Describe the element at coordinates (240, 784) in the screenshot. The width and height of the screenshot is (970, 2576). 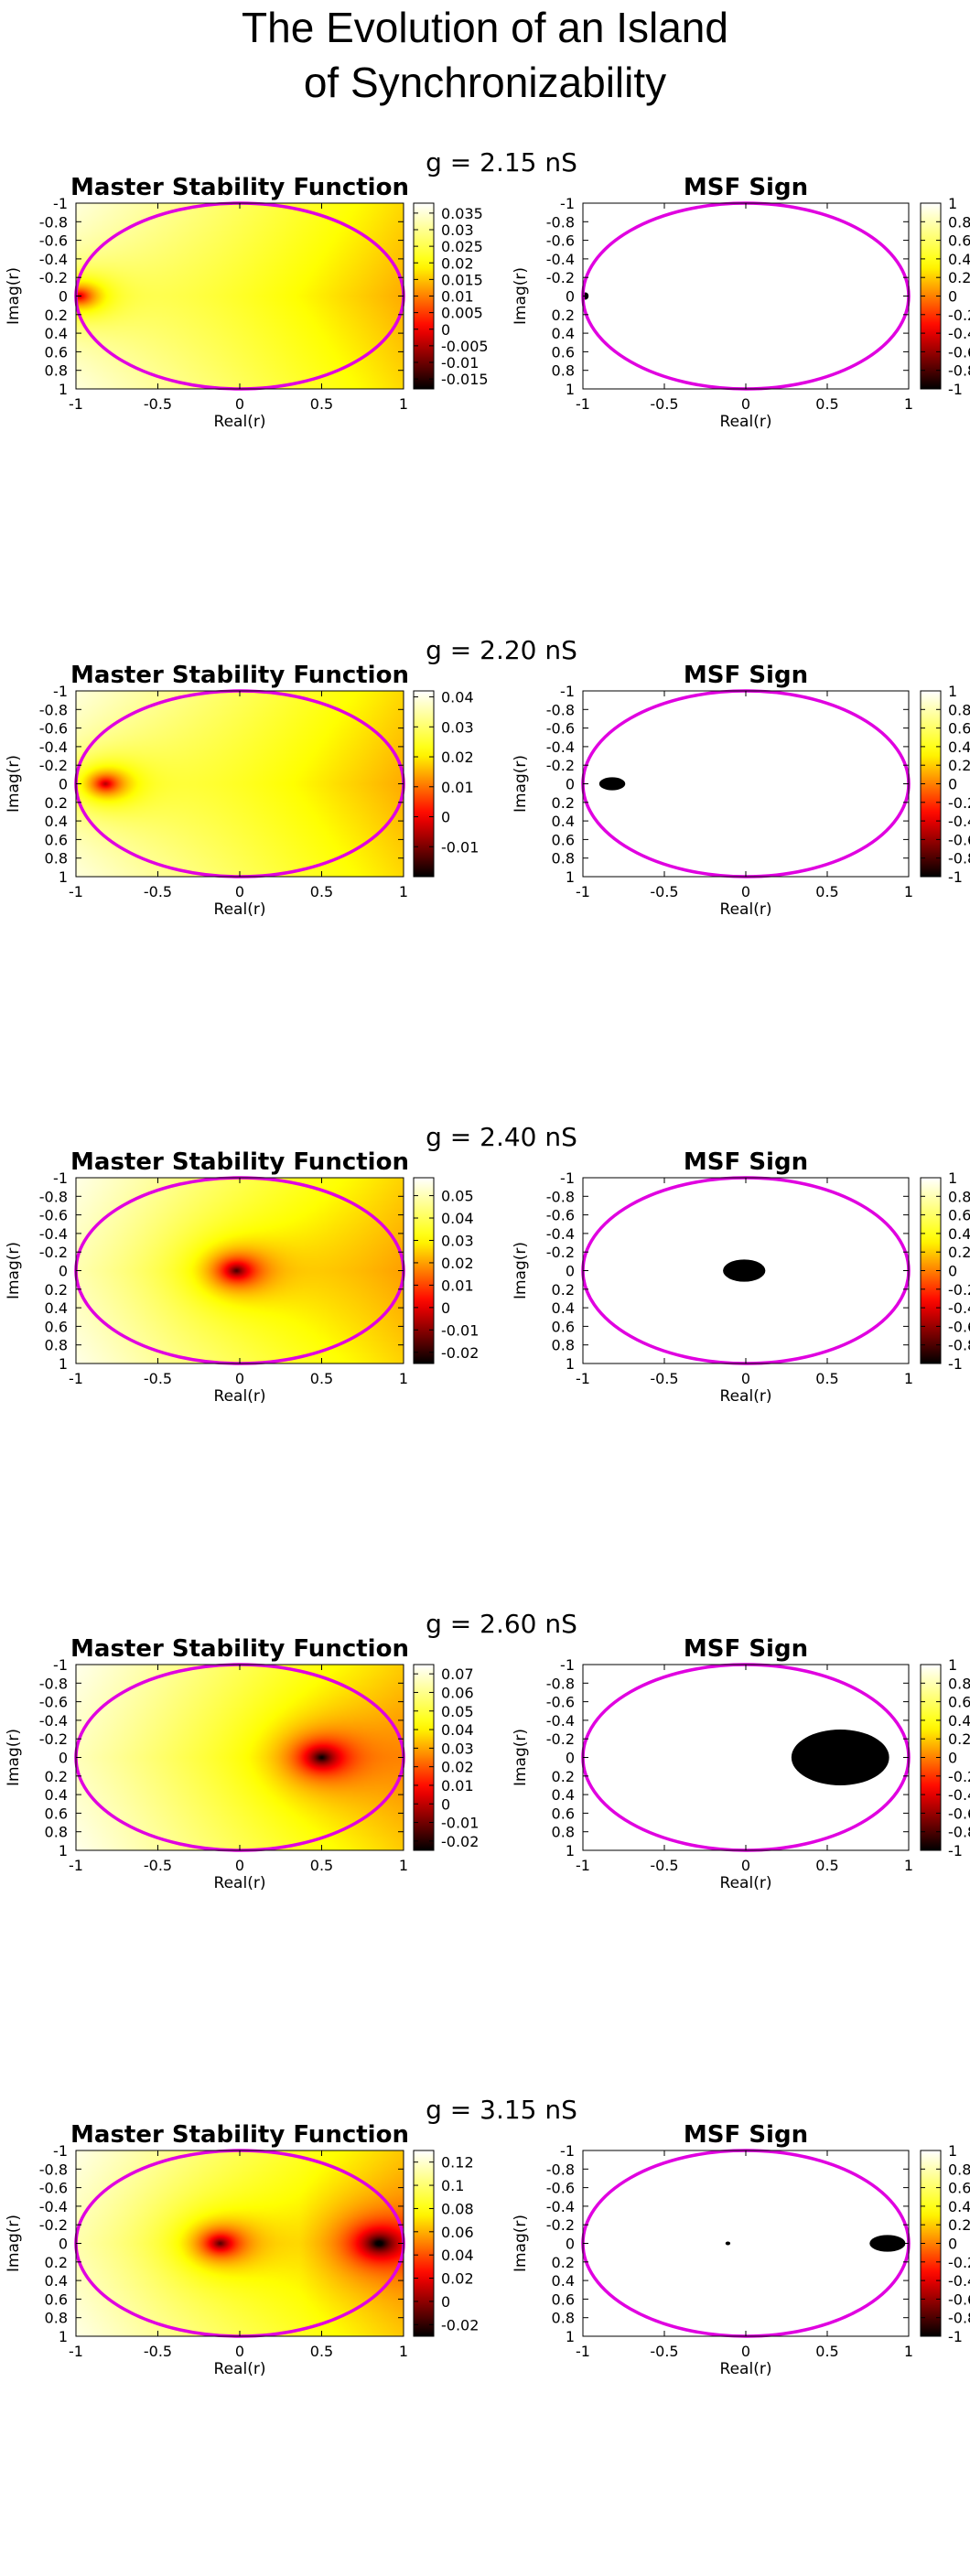
I see `msf-heatmap` at that location.